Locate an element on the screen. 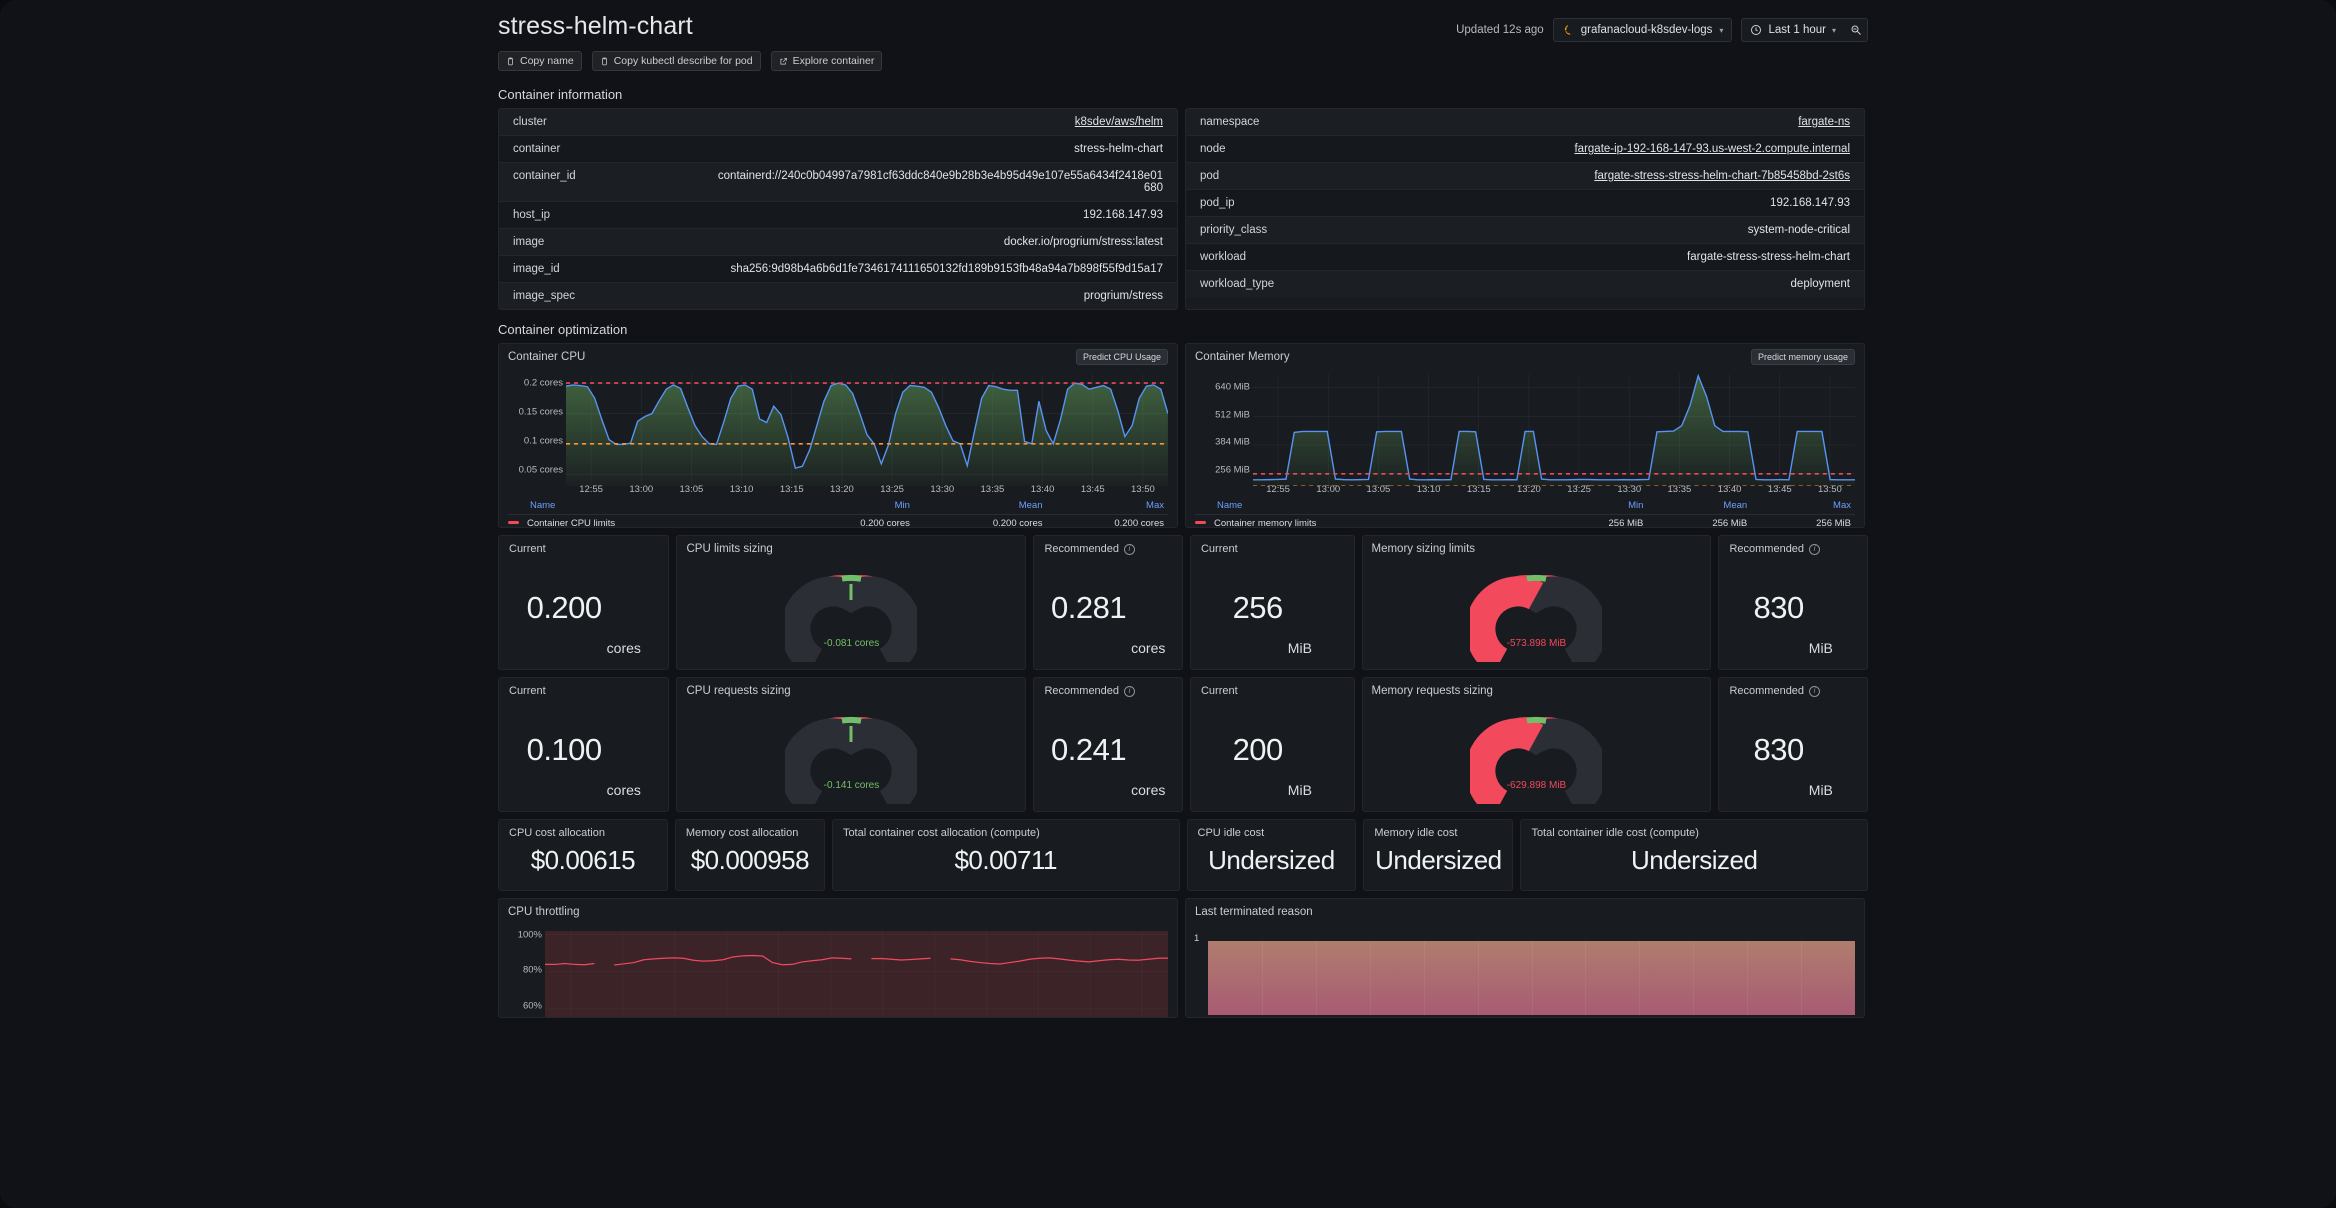  info-value: deployment is located at coordinates (1820, 284).